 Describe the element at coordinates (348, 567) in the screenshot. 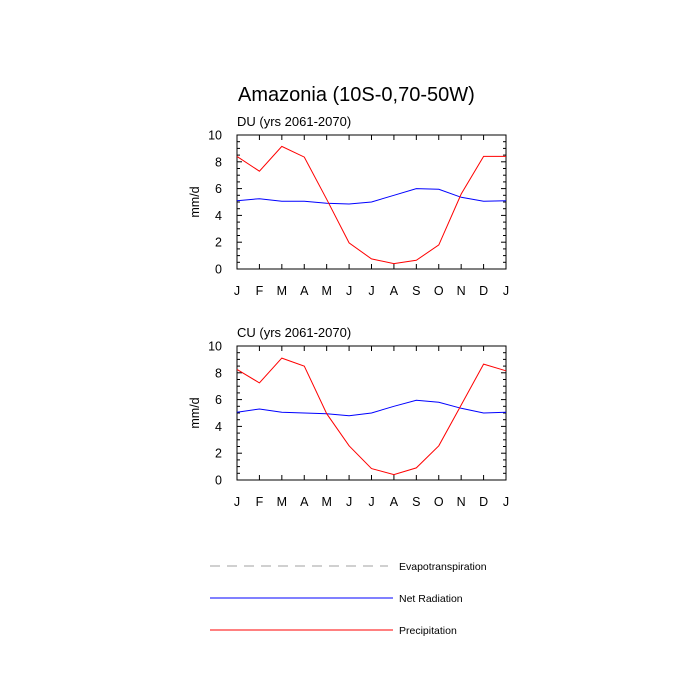

I see `legend-entry-evapotranspiration: Evapotranspiration` at that location.